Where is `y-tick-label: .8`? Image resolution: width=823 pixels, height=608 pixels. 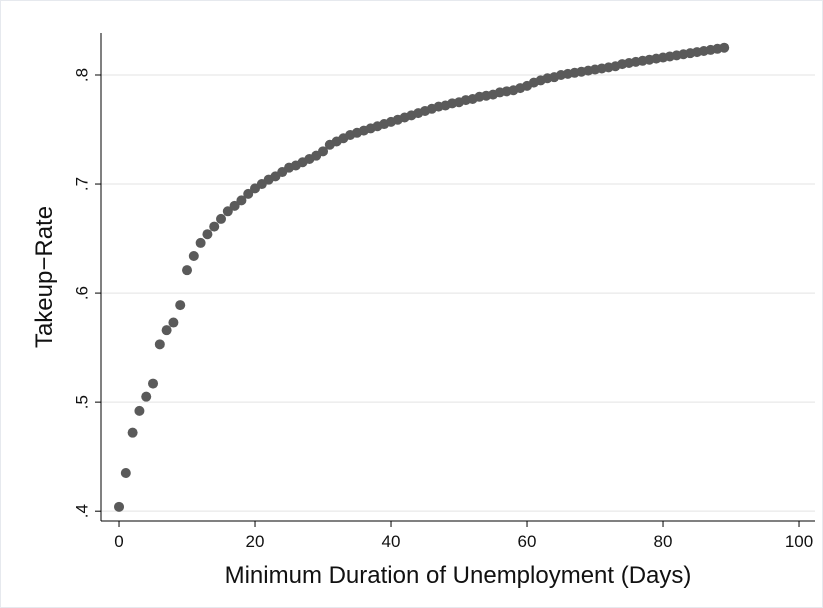 y-tick-label: .8 is located at coordinates (81, 75).